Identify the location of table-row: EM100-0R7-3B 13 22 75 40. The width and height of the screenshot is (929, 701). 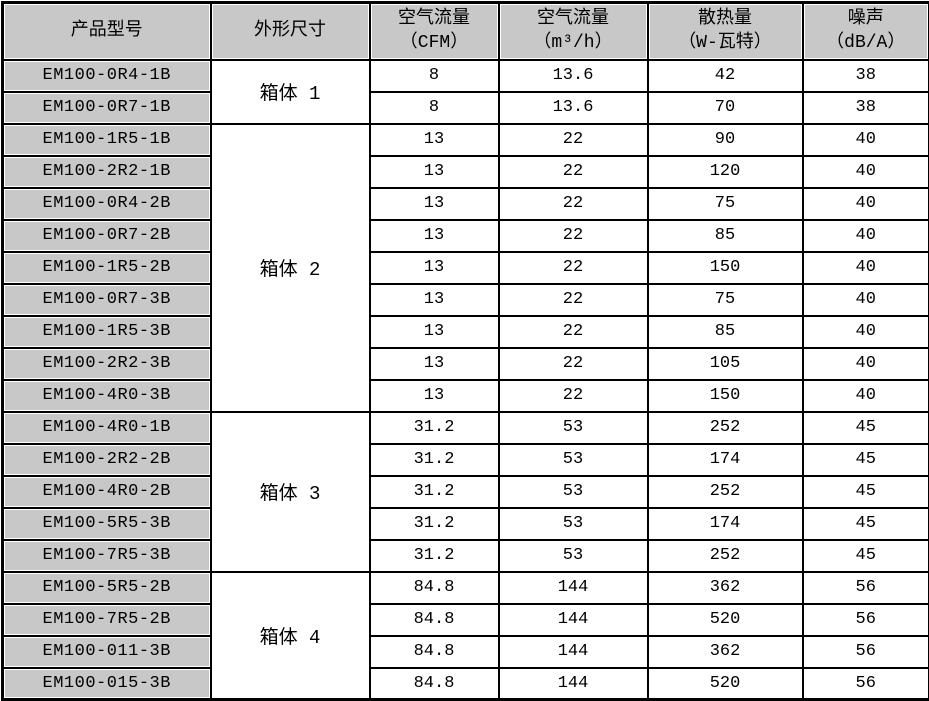
(466, 300).